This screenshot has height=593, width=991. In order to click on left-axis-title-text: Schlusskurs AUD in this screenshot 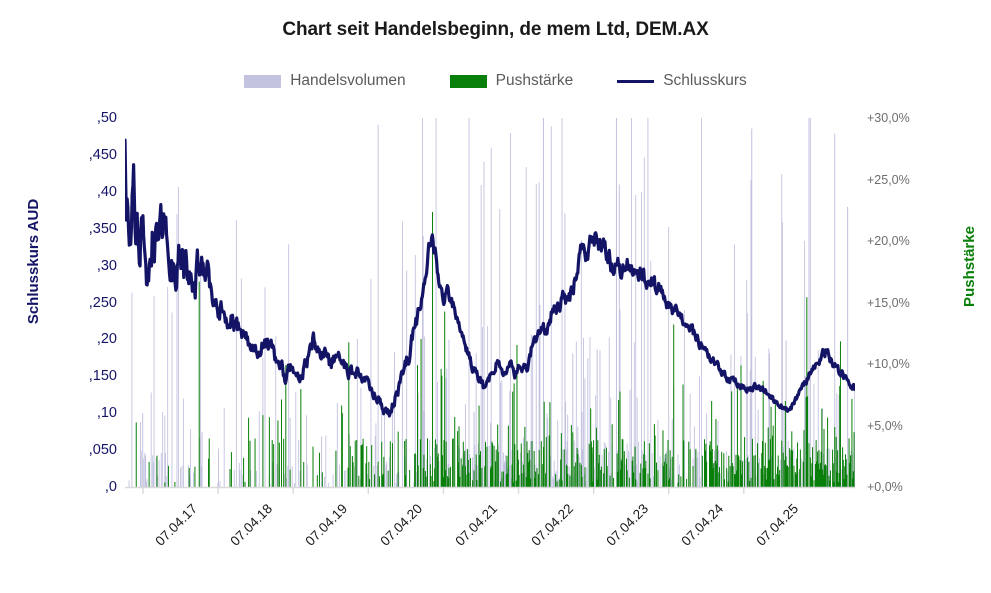, I will do `click(34, 261)`.